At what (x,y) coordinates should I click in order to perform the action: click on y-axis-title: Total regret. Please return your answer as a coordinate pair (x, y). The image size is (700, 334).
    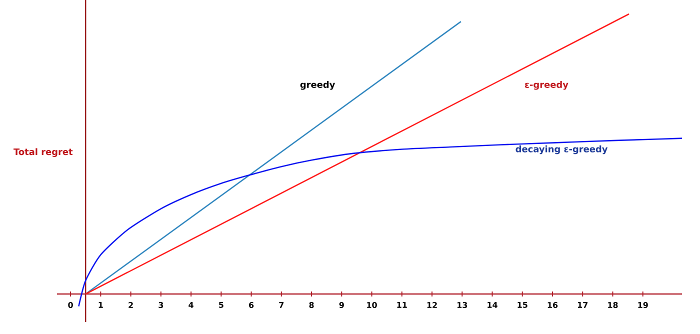
    Looking at the image, I should click on (43, 152).